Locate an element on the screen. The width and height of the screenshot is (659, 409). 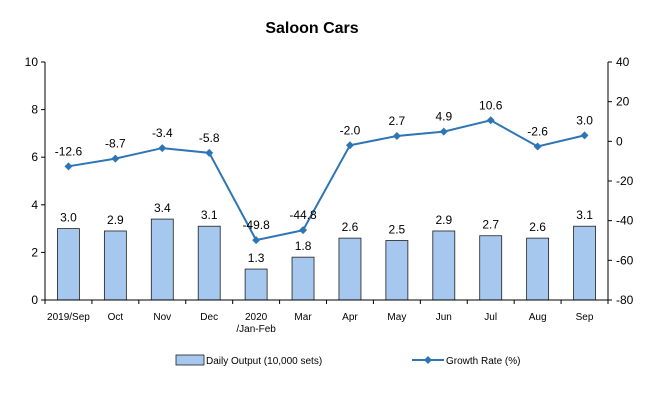
right-axis-tick-label: -80 is located at coordinates (625, 300).